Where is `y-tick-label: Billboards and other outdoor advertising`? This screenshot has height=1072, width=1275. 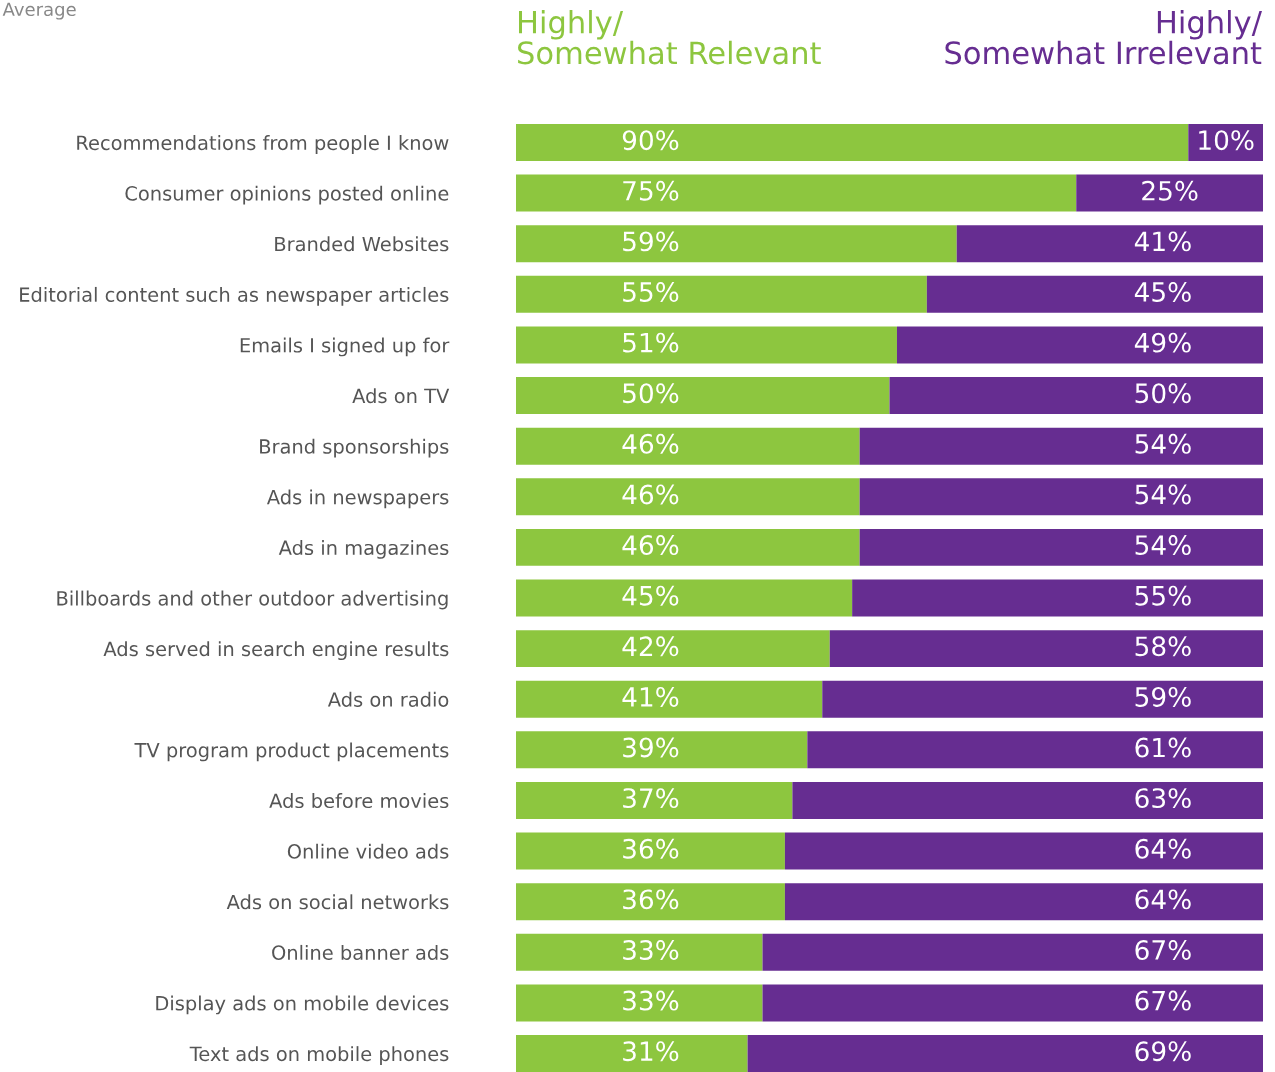
y-tick-label: Billboards and other outdoor advertising is located at coordinates (252, 600).